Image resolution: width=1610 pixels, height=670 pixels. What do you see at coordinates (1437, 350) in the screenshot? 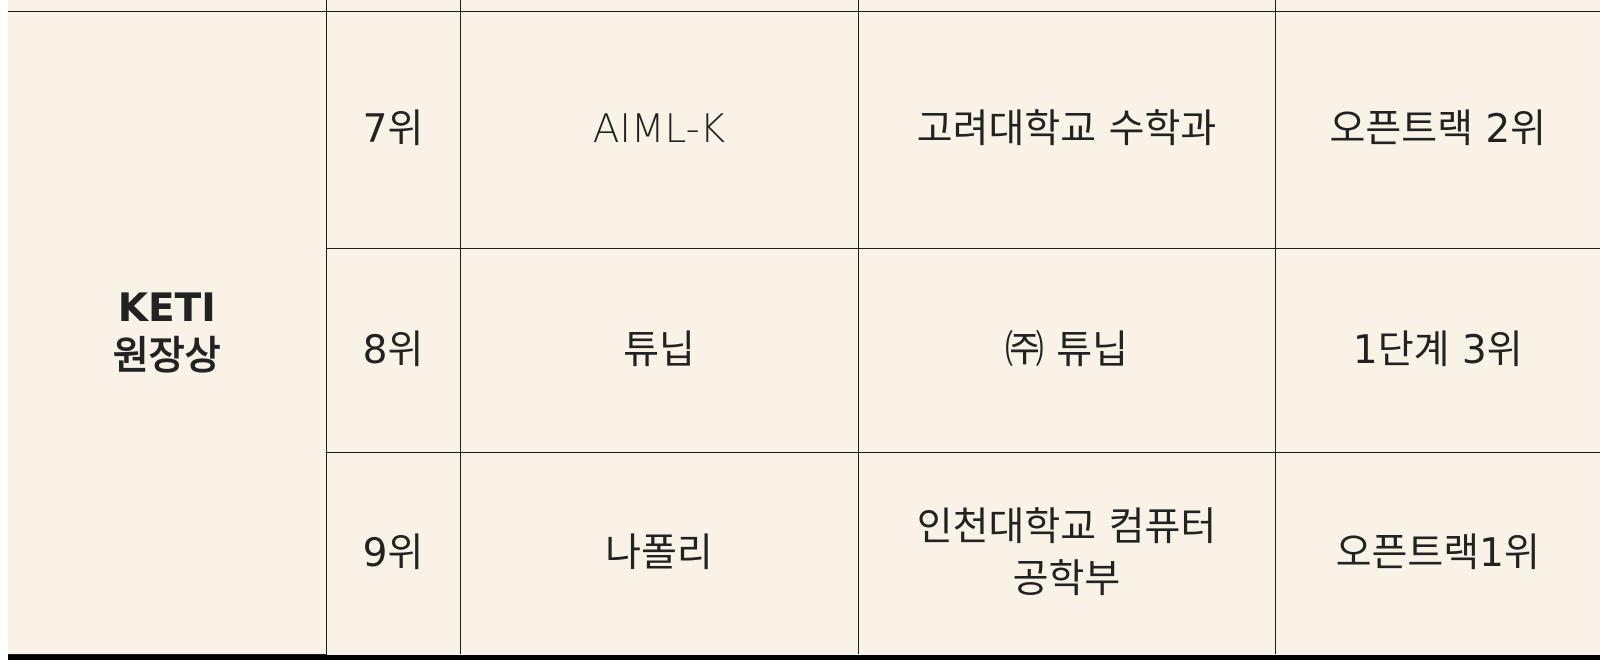
I see `note-cell: 1단계 3위` at bounding box center [1437, 350].